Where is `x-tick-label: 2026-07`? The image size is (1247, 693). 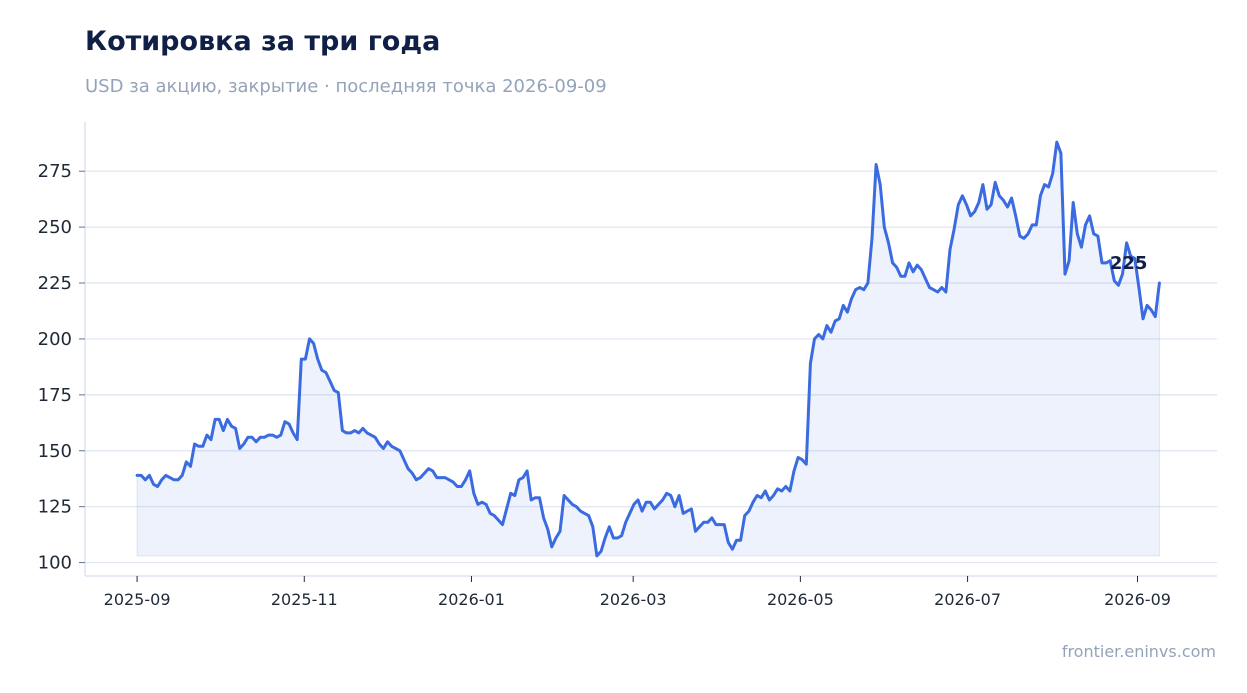
x-tick-label: 2026-07 is located at coordinates (967, 599).